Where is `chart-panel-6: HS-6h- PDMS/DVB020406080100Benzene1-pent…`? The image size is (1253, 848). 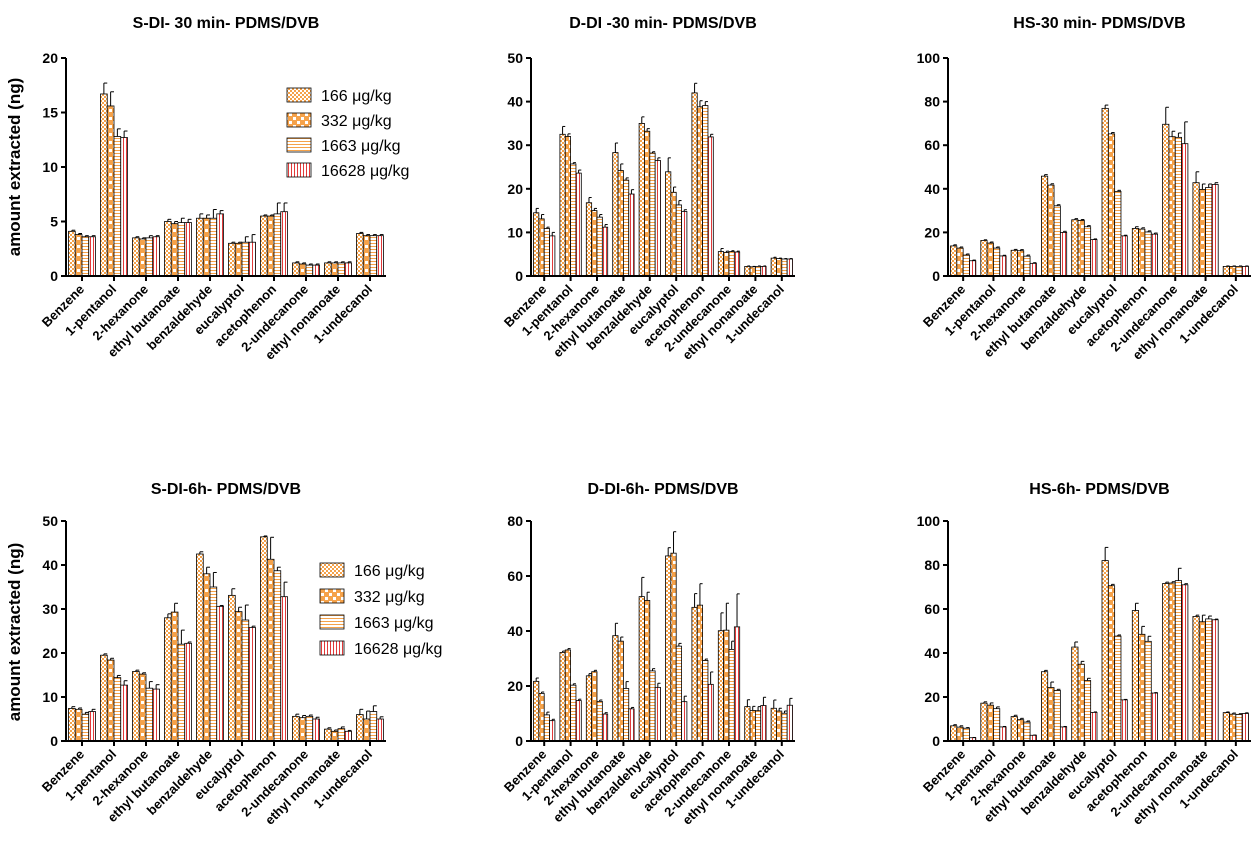
chart-panel-6: HS-6h- PDMS/DVB020406080100Benzene1-pent… is located at coordinates (1084, 654).